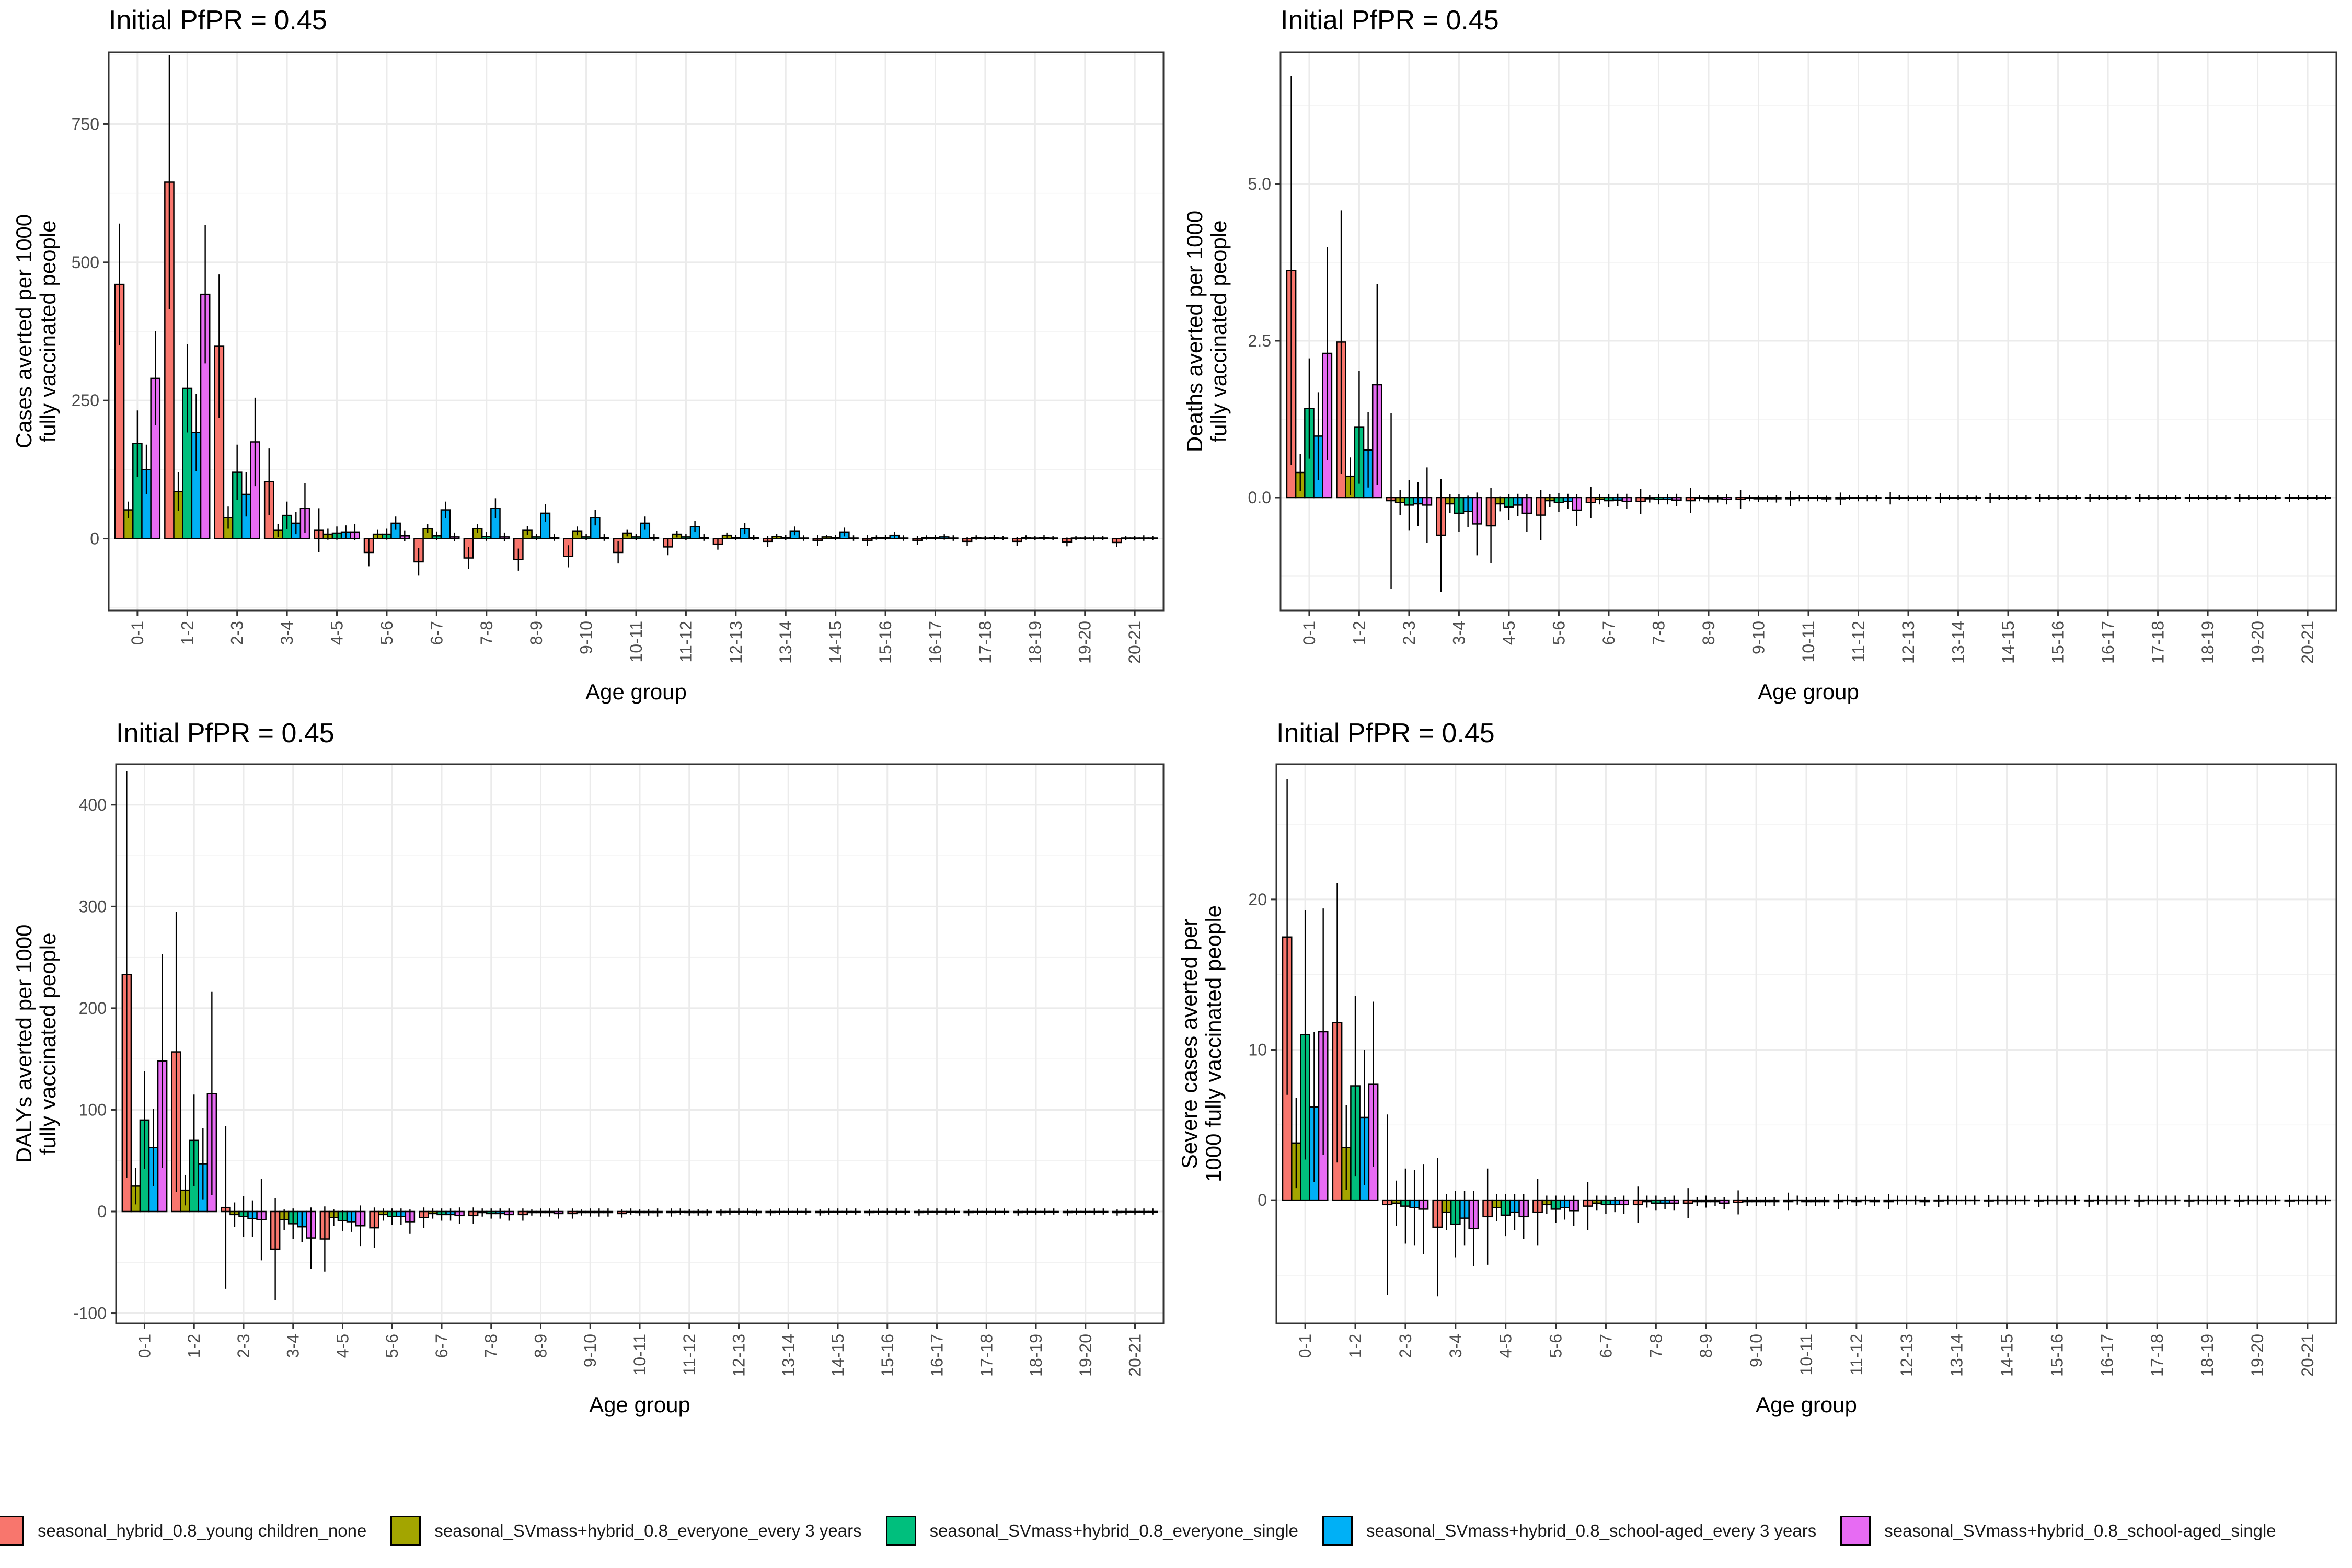 This screenshot has width=2352, height=1568. I want to click on y-tick-label: 5.0, so click(1259, 184).